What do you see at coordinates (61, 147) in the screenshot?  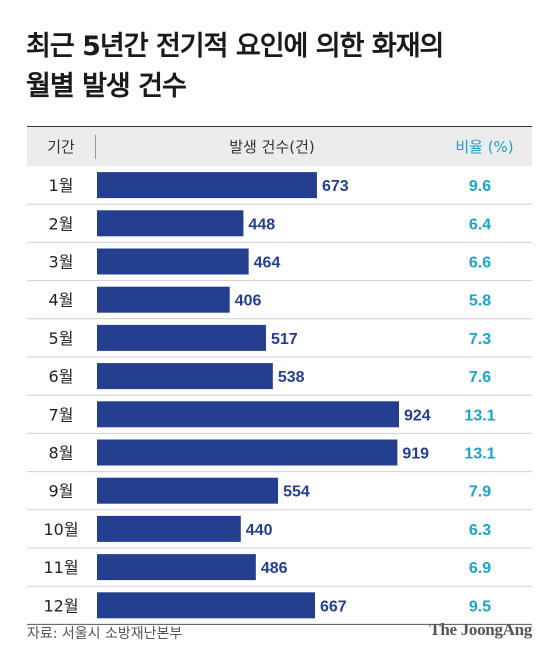 I see `header-period: 기간` at bounding box center [61, 147].